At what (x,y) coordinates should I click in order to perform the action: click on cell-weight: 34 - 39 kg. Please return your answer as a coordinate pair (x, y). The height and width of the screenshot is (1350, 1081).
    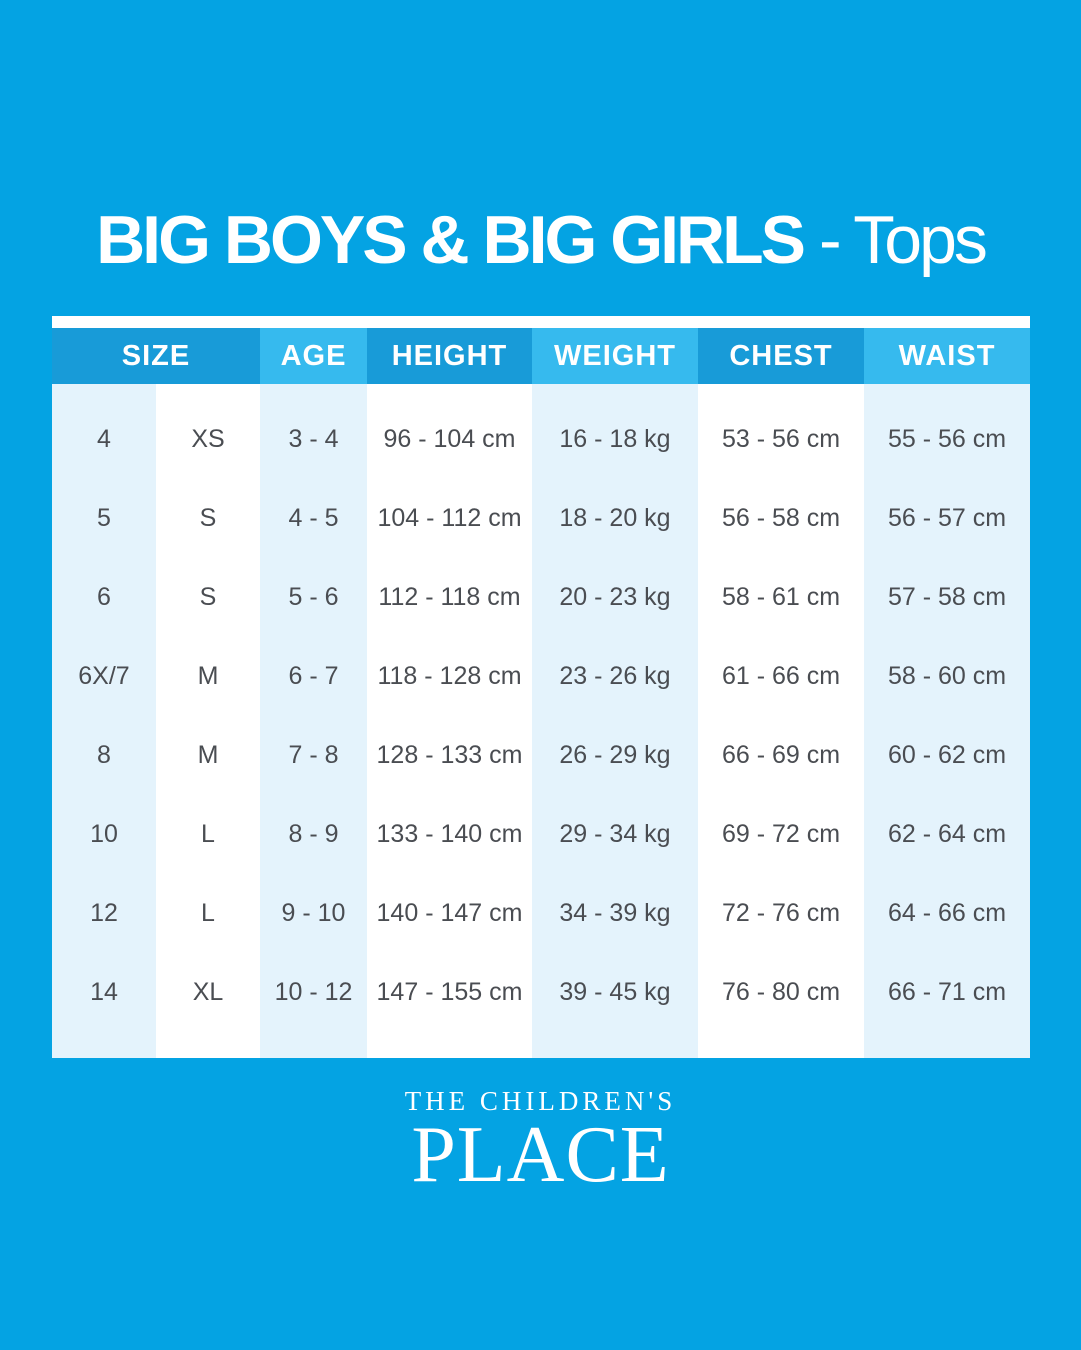
    Looking at the image, I should click on (615, 913).